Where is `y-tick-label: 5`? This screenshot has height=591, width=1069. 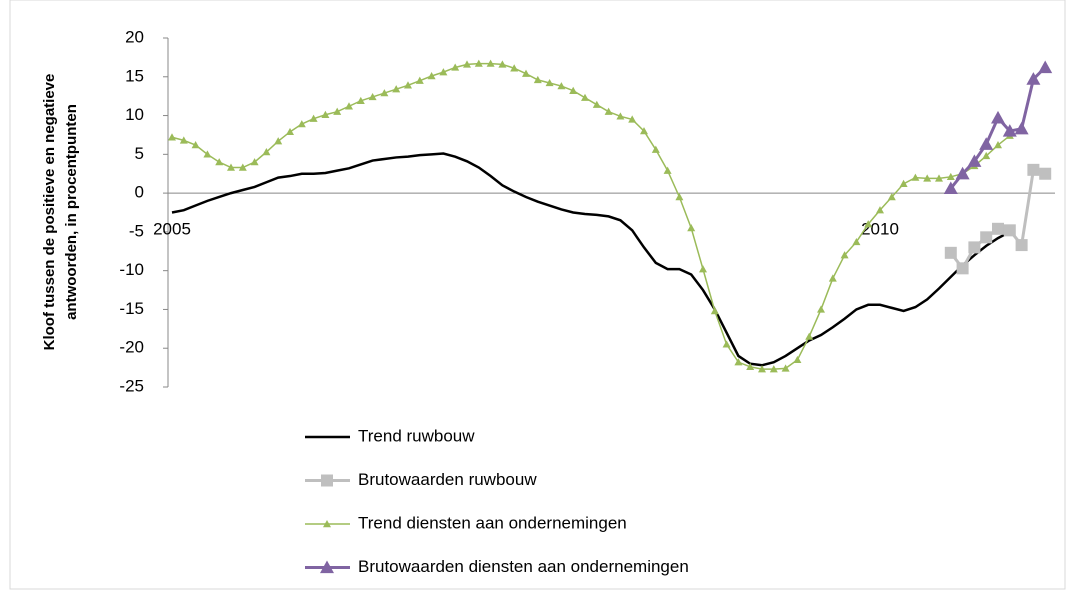 y-tick-label: 5 is located at coordinates (139, 153).